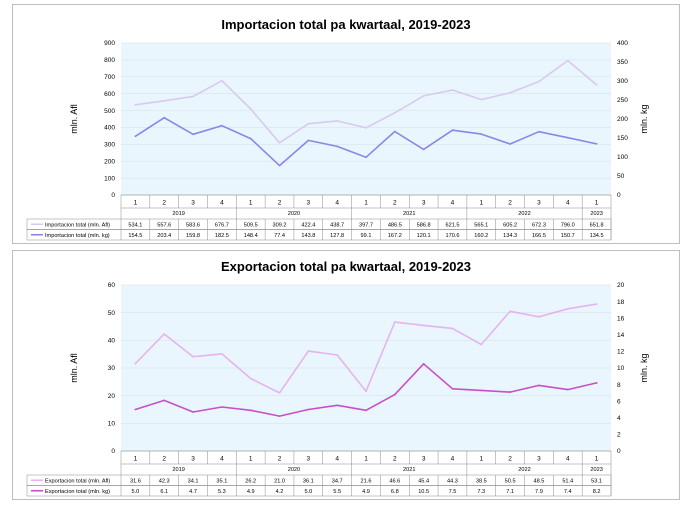  Describe the element at coordinates (597, 492) in the screenshot. I see `data-label: 8.2` at that location.